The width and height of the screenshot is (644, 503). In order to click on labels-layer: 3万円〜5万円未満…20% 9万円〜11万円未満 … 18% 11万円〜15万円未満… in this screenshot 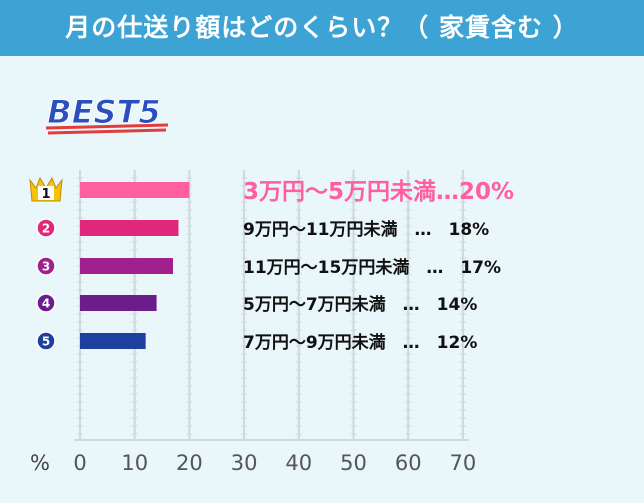, I will do `click(378, 266)`.